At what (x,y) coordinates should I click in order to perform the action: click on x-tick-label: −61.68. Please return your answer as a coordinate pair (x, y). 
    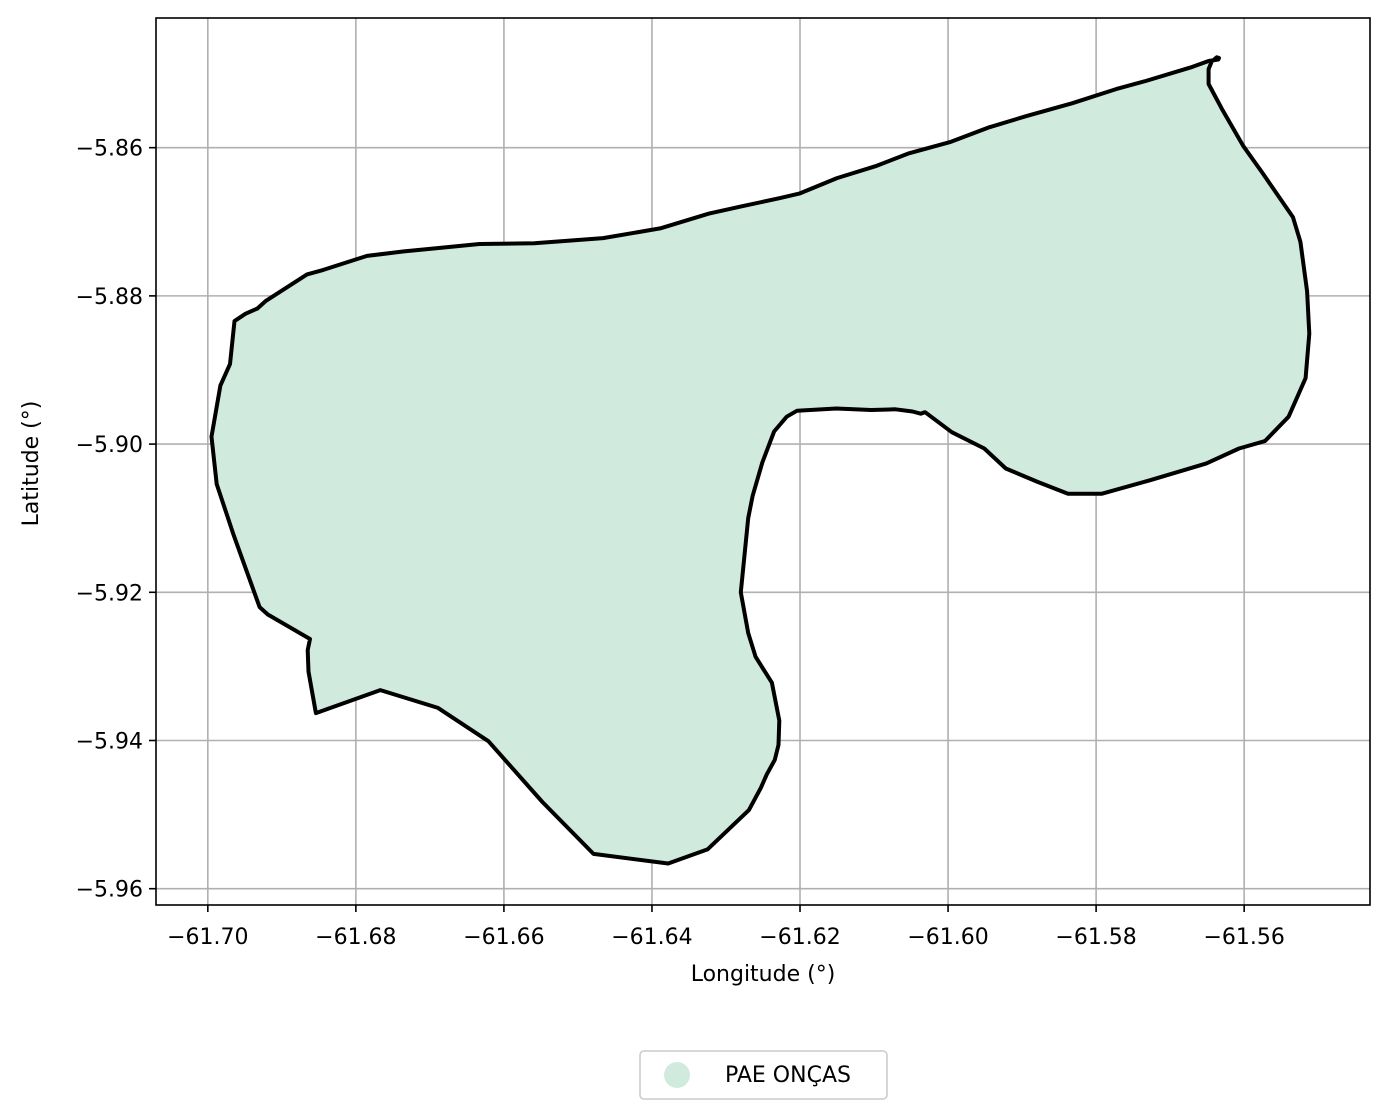
    Looking at the image, I should click on (355, 937).